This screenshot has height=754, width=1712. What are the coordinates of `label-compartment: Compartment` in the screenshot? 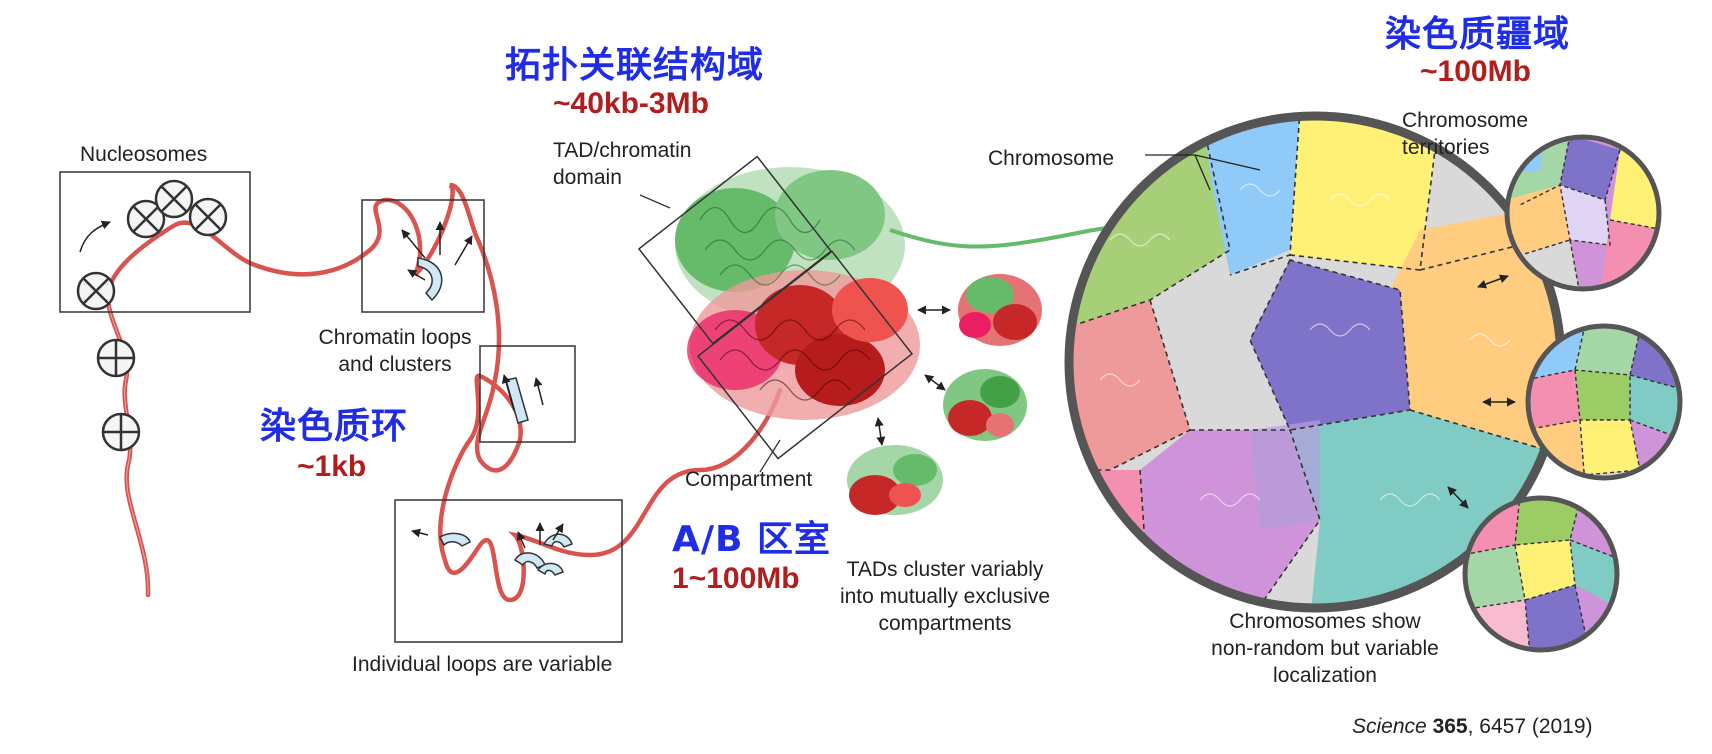 It's located at (749, 479).